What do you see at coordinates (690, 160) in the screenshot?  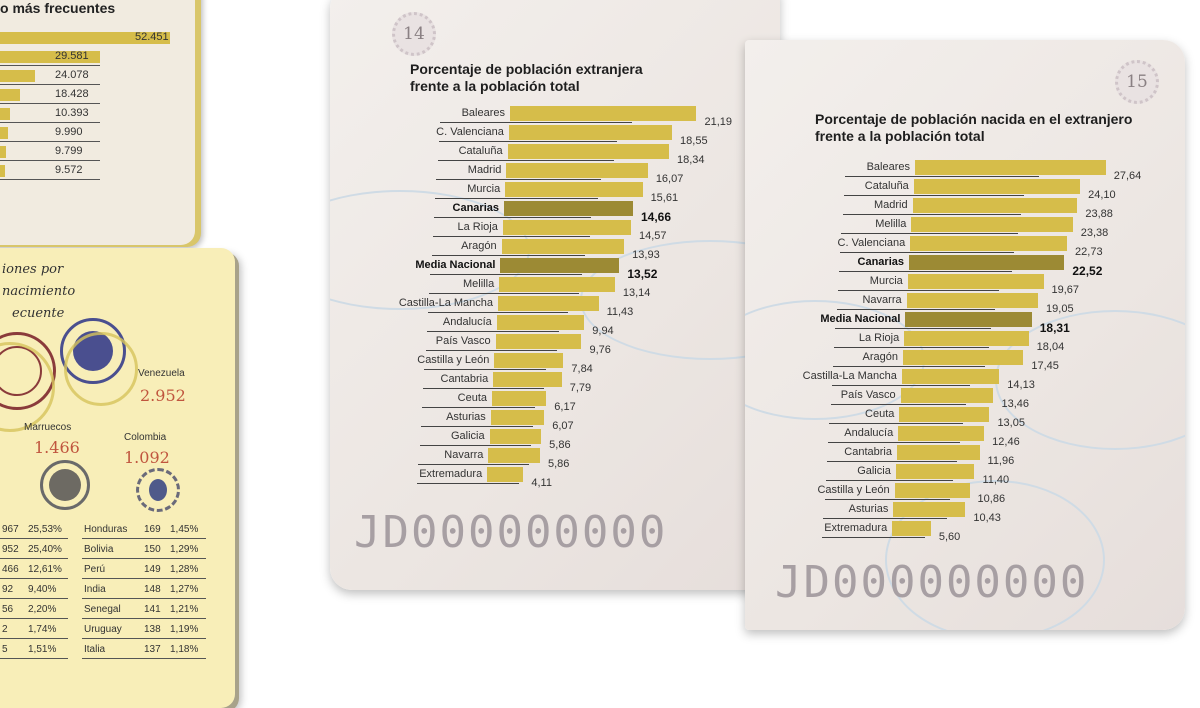 I see `bar-value: 18,34` at bounding box center [690, 160].